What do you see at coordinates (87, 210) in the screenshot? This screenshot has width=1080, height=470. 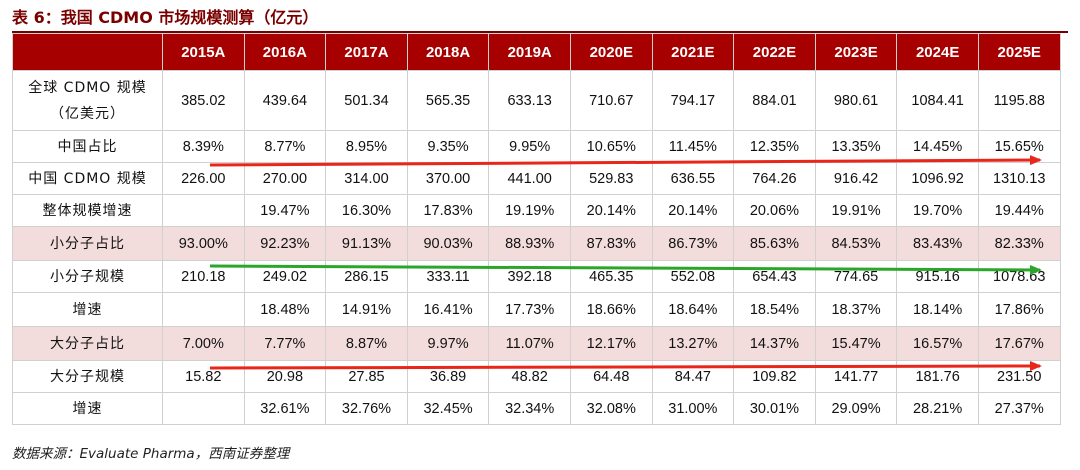 I see `row-label: 整体规模增速` at bounding box center [87, 210].